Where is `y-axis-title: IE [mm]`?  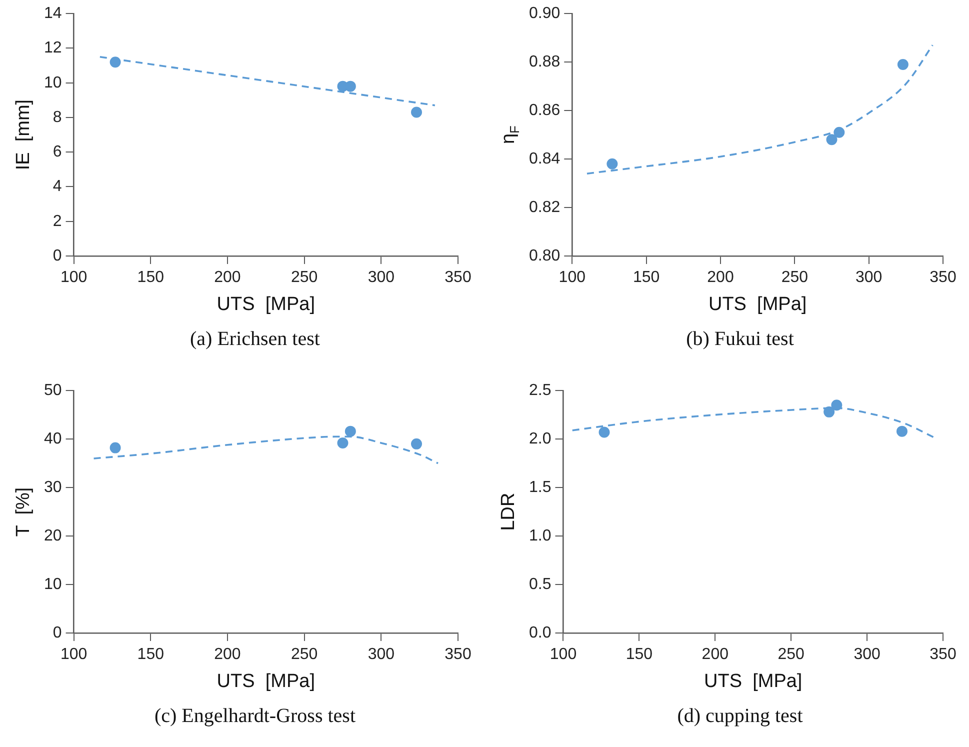 y-axis-title: IE [mm] is located at coordinates (23, 134).